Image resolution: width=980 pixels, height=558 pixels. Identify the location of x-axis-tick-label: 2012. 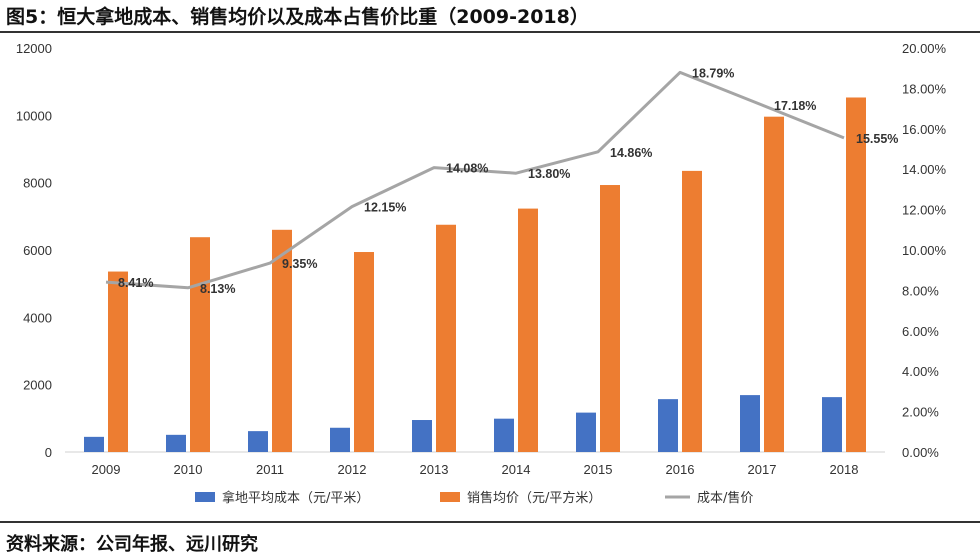
(352, 469).